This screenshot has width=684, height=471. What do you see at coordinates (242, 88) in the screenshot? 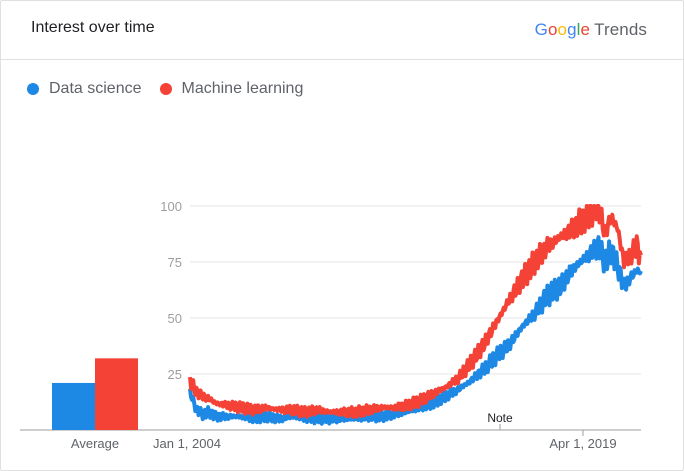
I see `legend-label: Machine learning` at bounding box center [242, 88].